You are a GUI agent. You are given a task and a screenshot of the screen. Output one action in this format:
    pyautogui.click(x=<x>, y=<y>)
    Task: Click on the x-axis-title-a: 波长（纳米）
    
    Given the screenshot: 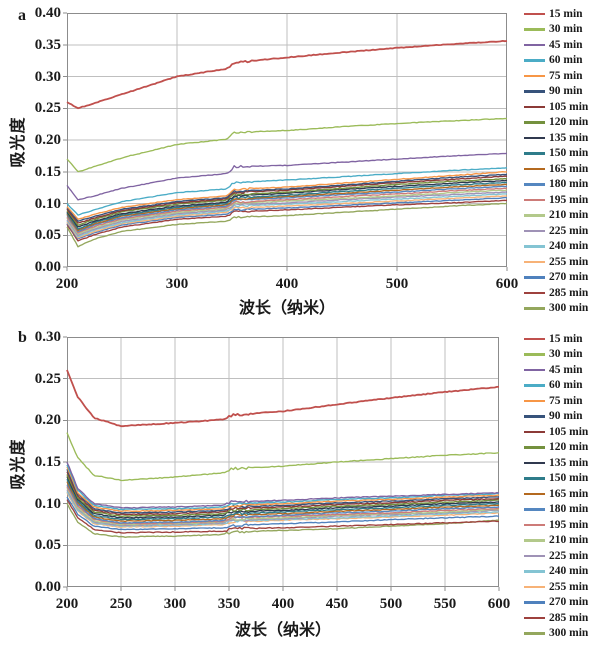 What is the action you would take?
    pyautogui.click(x=286, y=308)
    